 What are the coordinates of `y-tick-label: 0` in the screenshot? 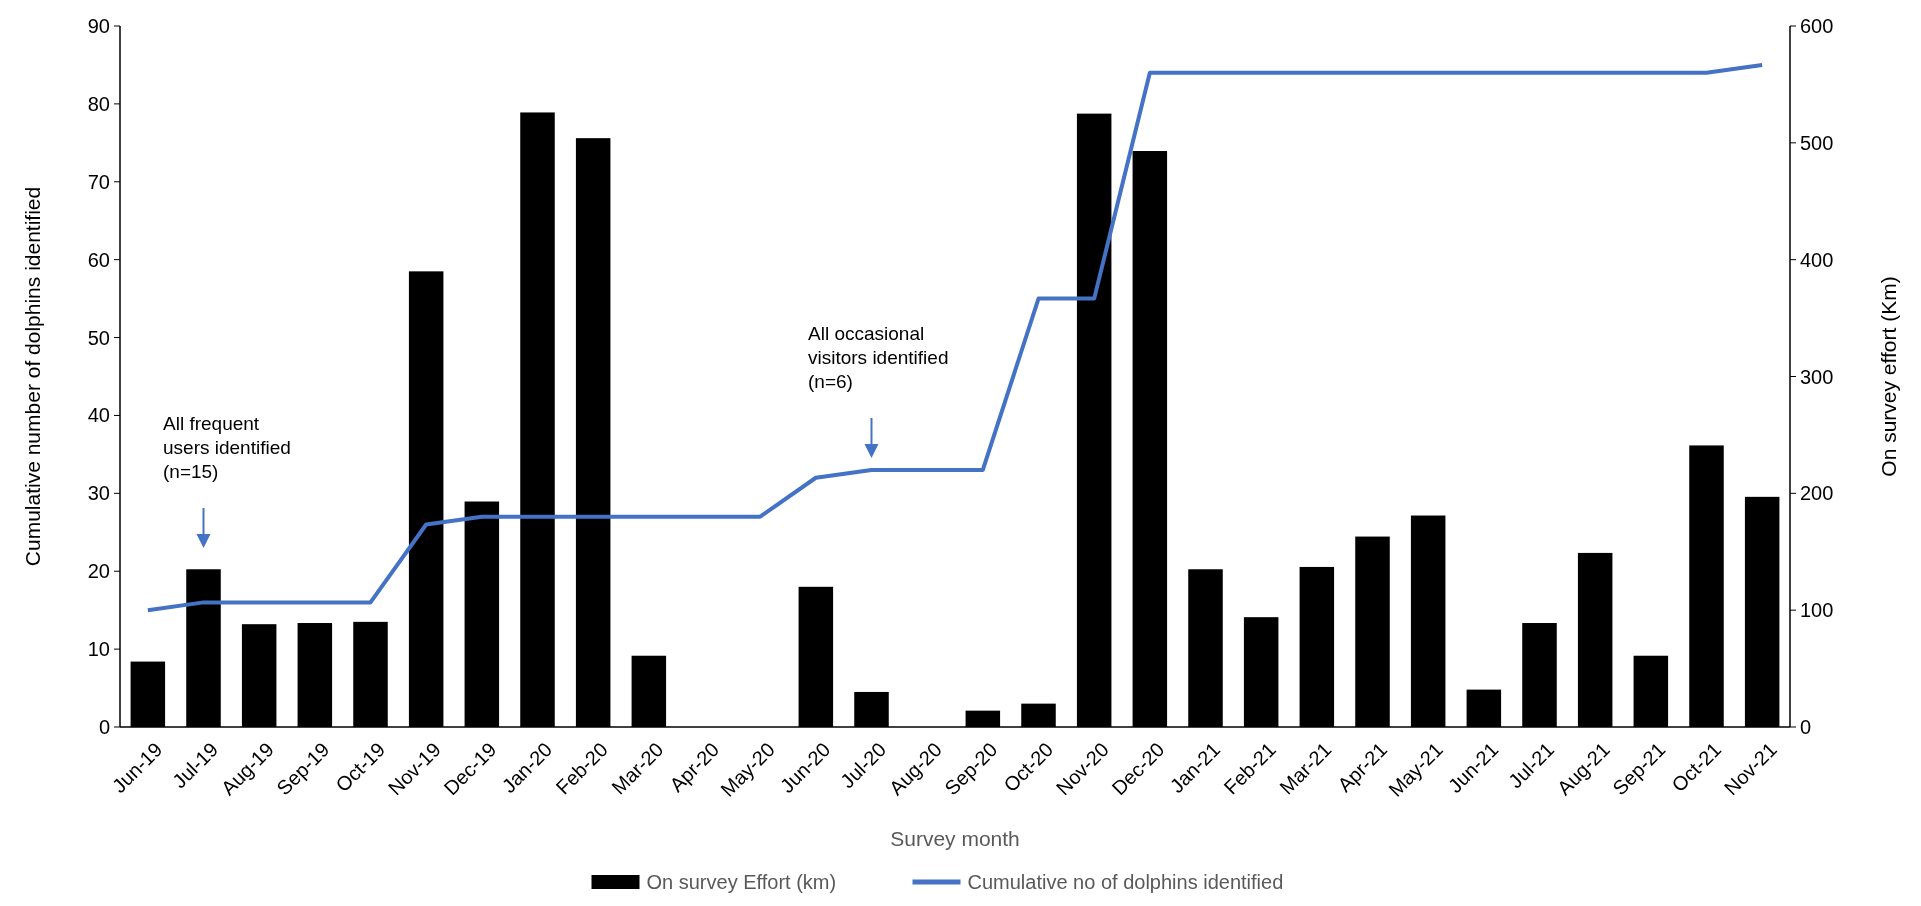 It's located at (104, 727).